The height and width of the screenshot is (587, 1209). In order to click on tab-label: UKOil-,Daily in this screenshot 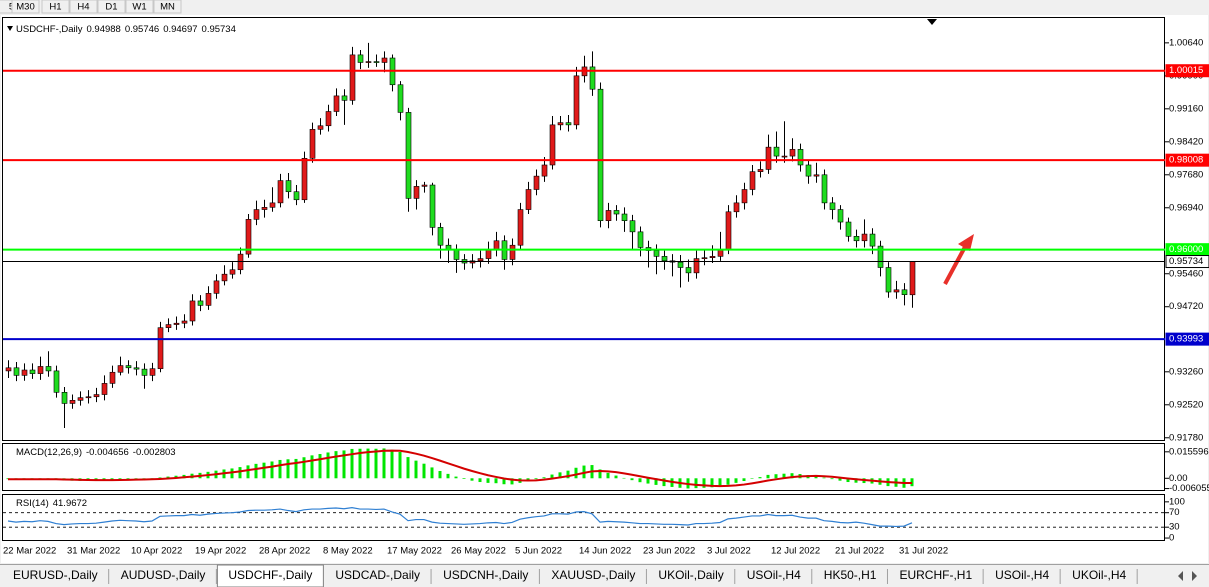, I will do `click(690, 575)`.